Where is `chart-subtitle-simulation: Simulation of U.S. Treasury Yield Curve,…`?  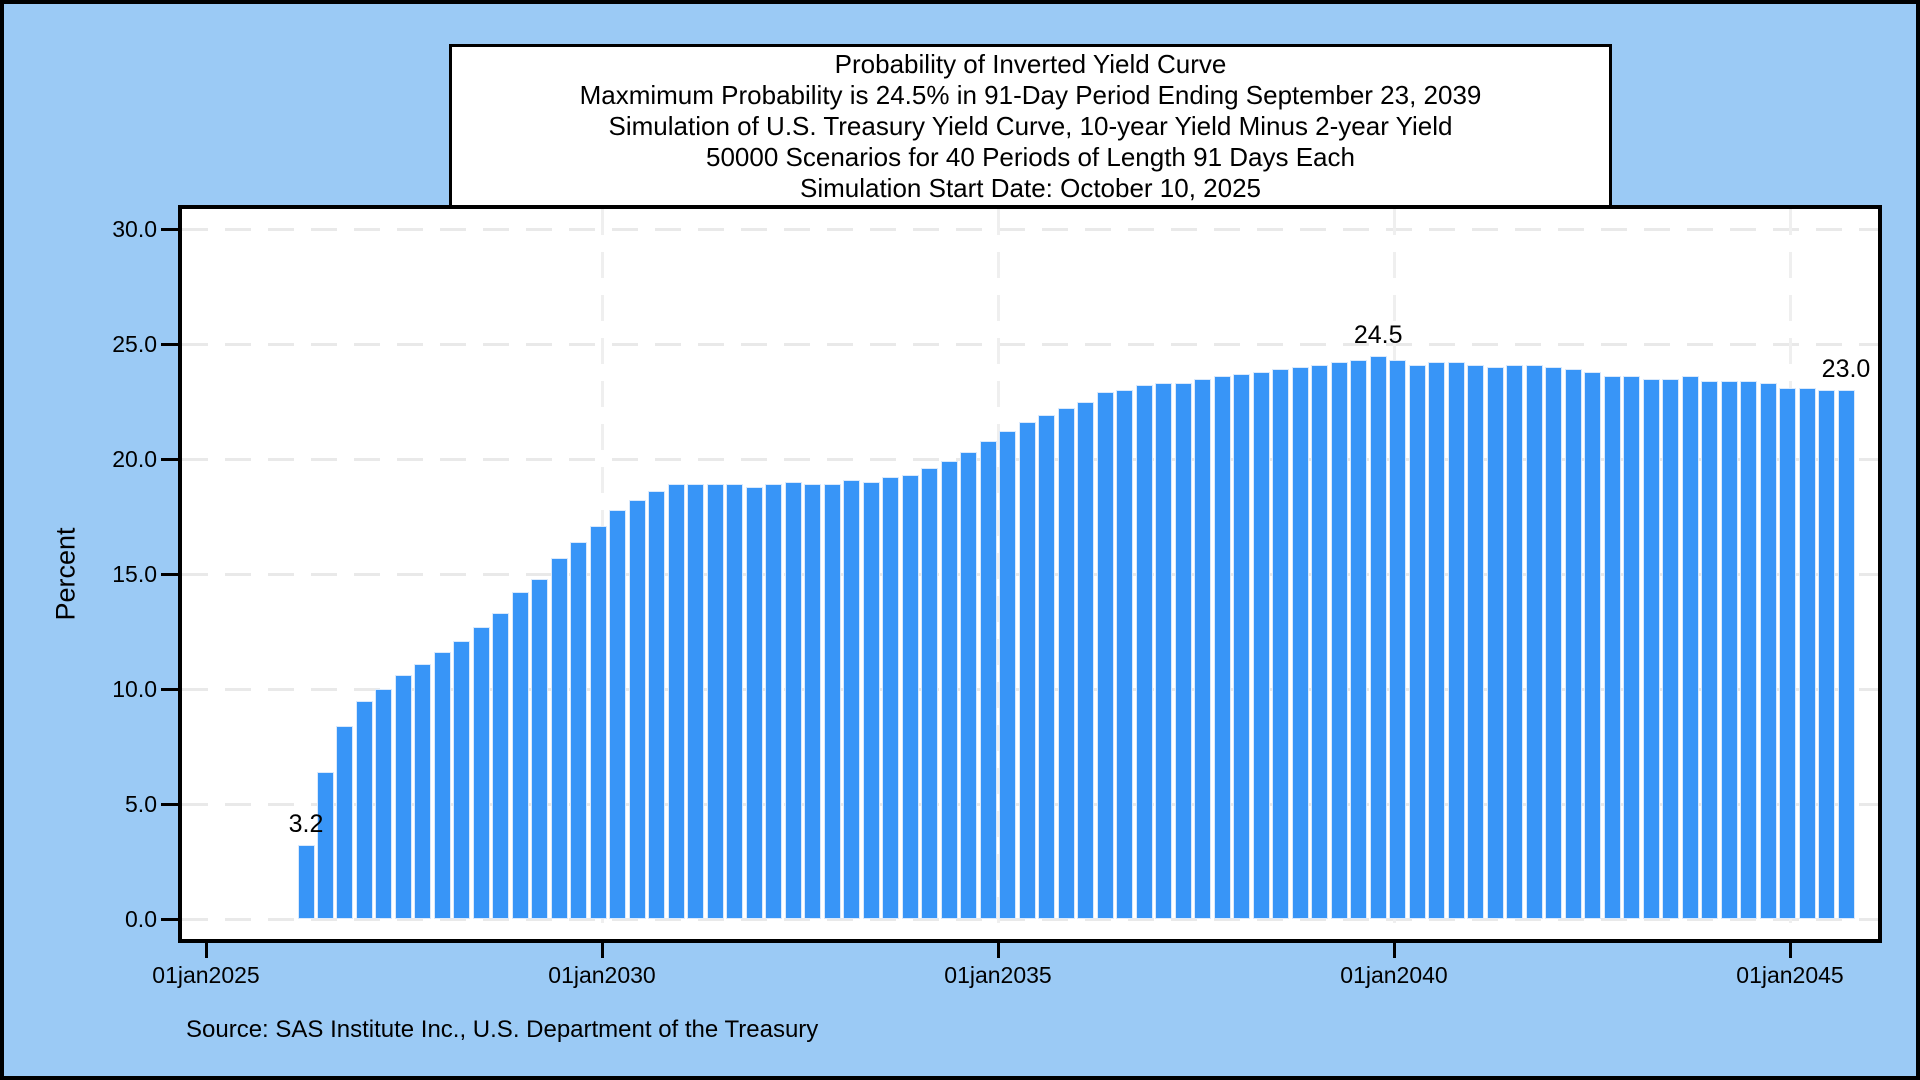 chart-subtitle-simulation: Simulation of U.S. Treasury Yield Curve,… is located at coordinates (1030, 125).